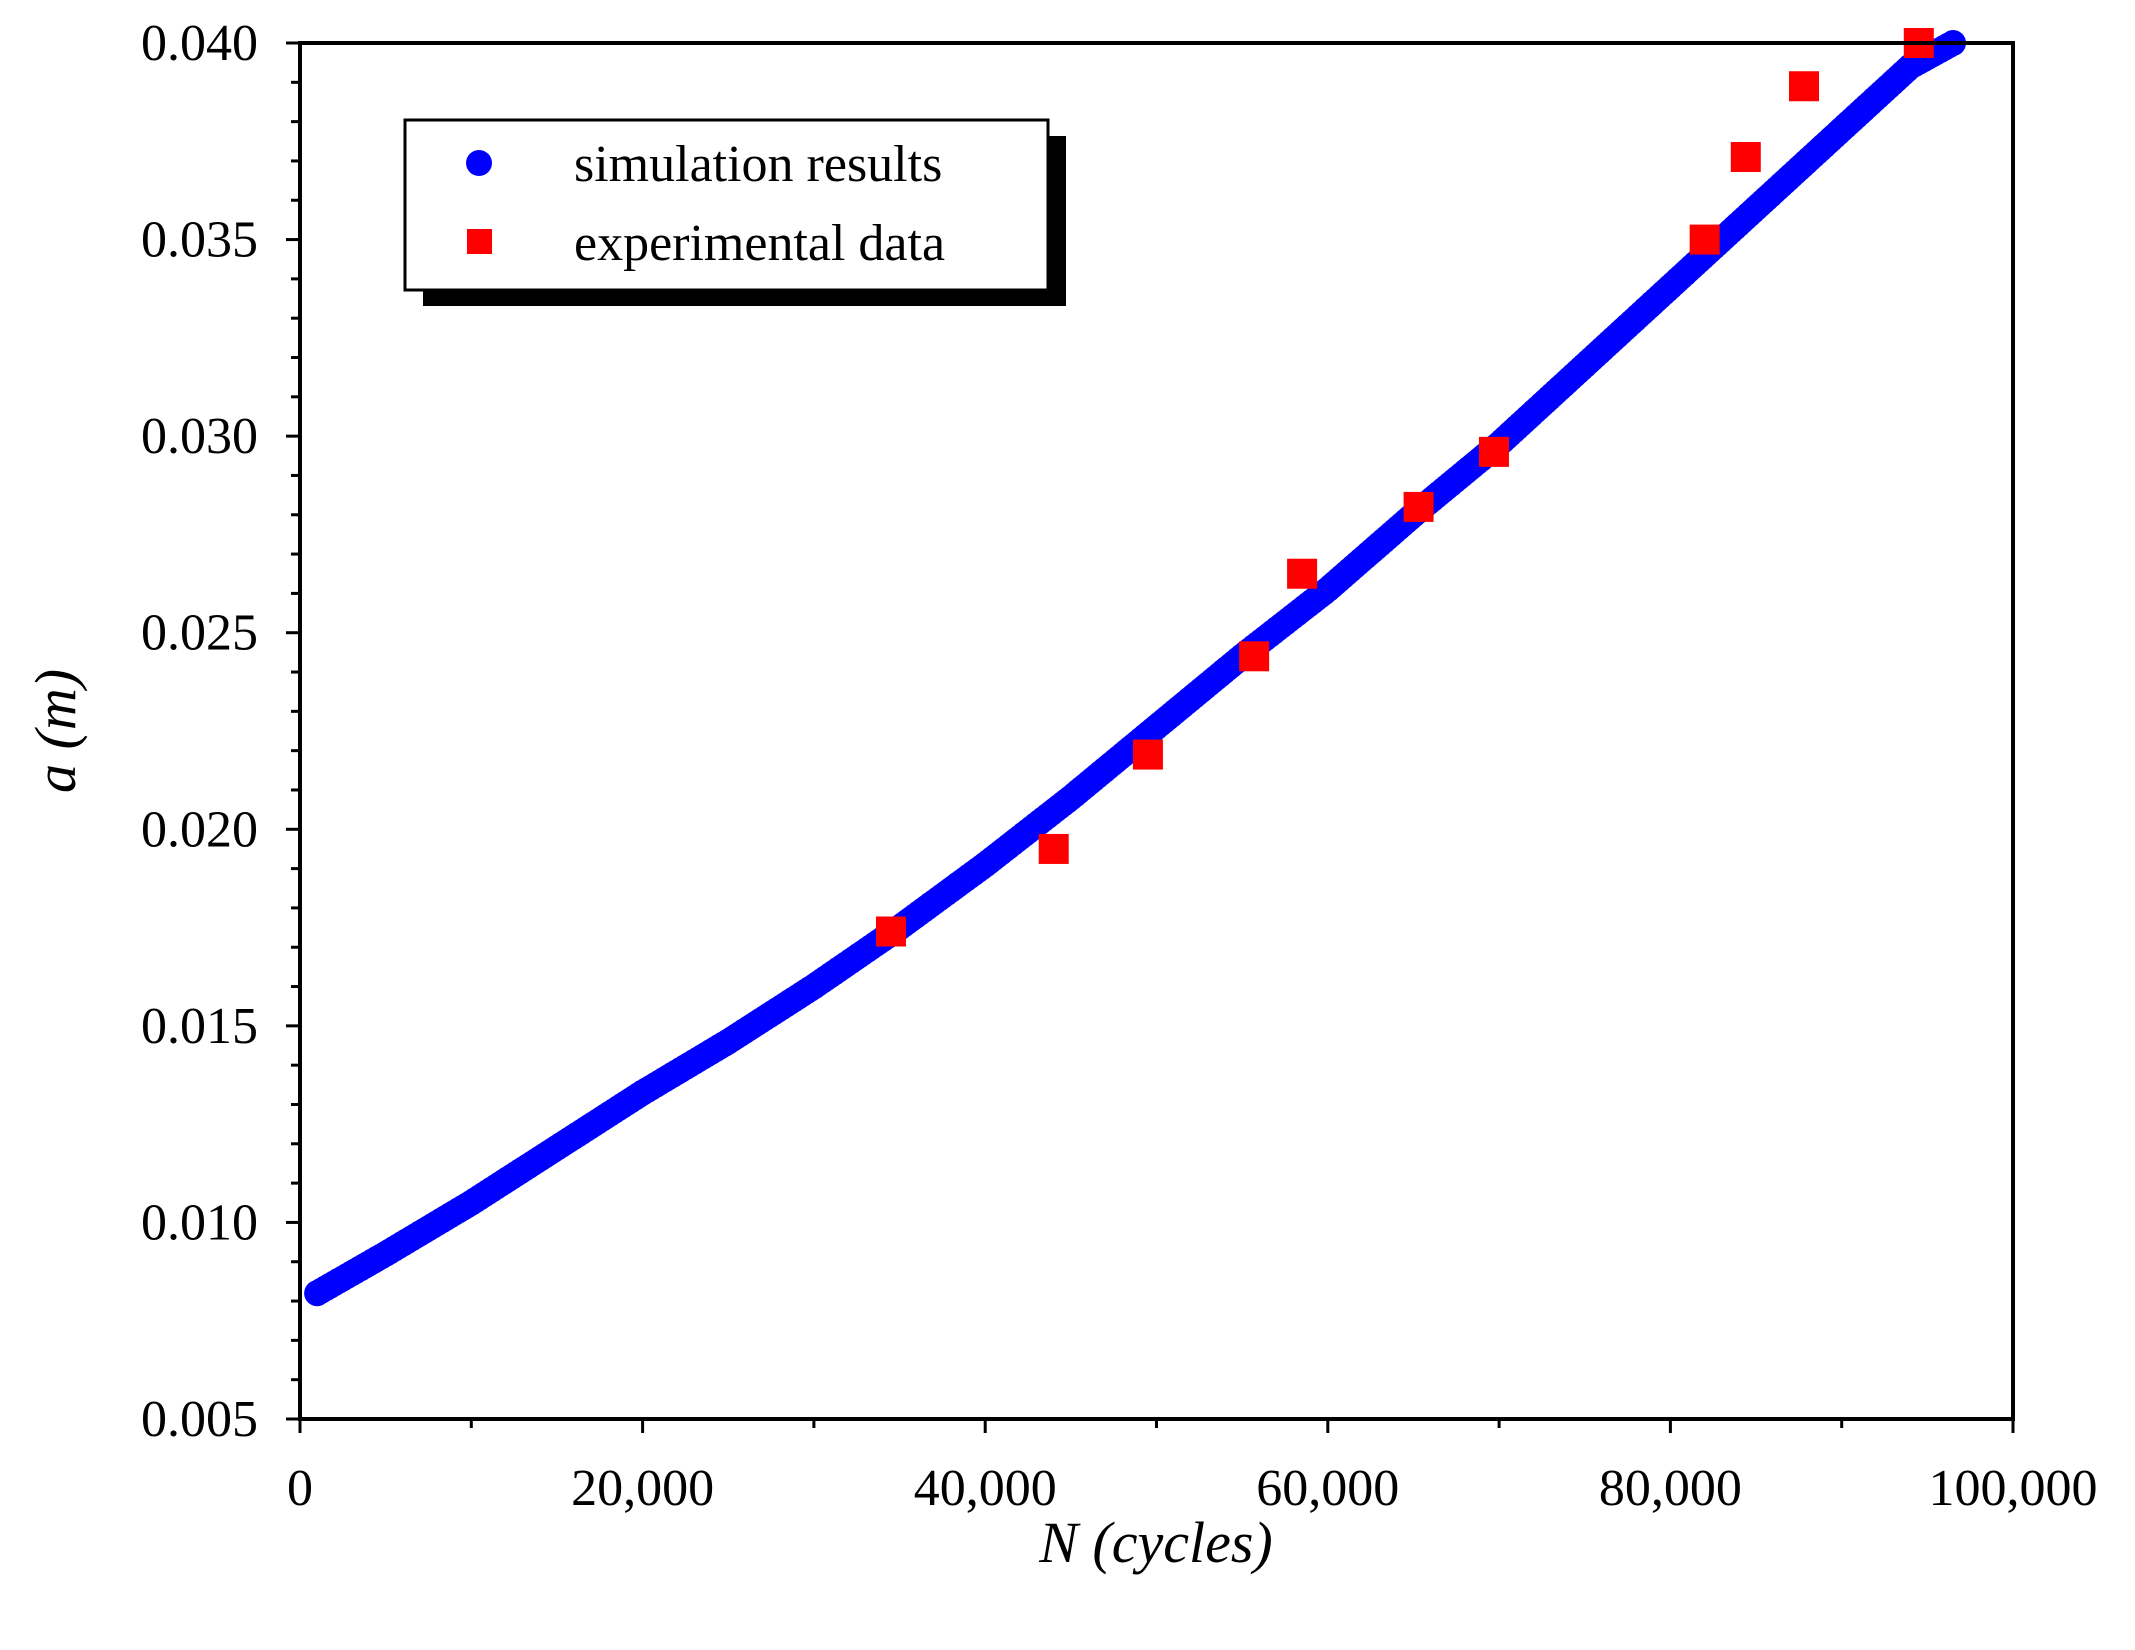 The image size is (2135, 1650). Describe the element at coordinates (479, 163) in the screenshot. I see `legend-marker-simulation` at that location.